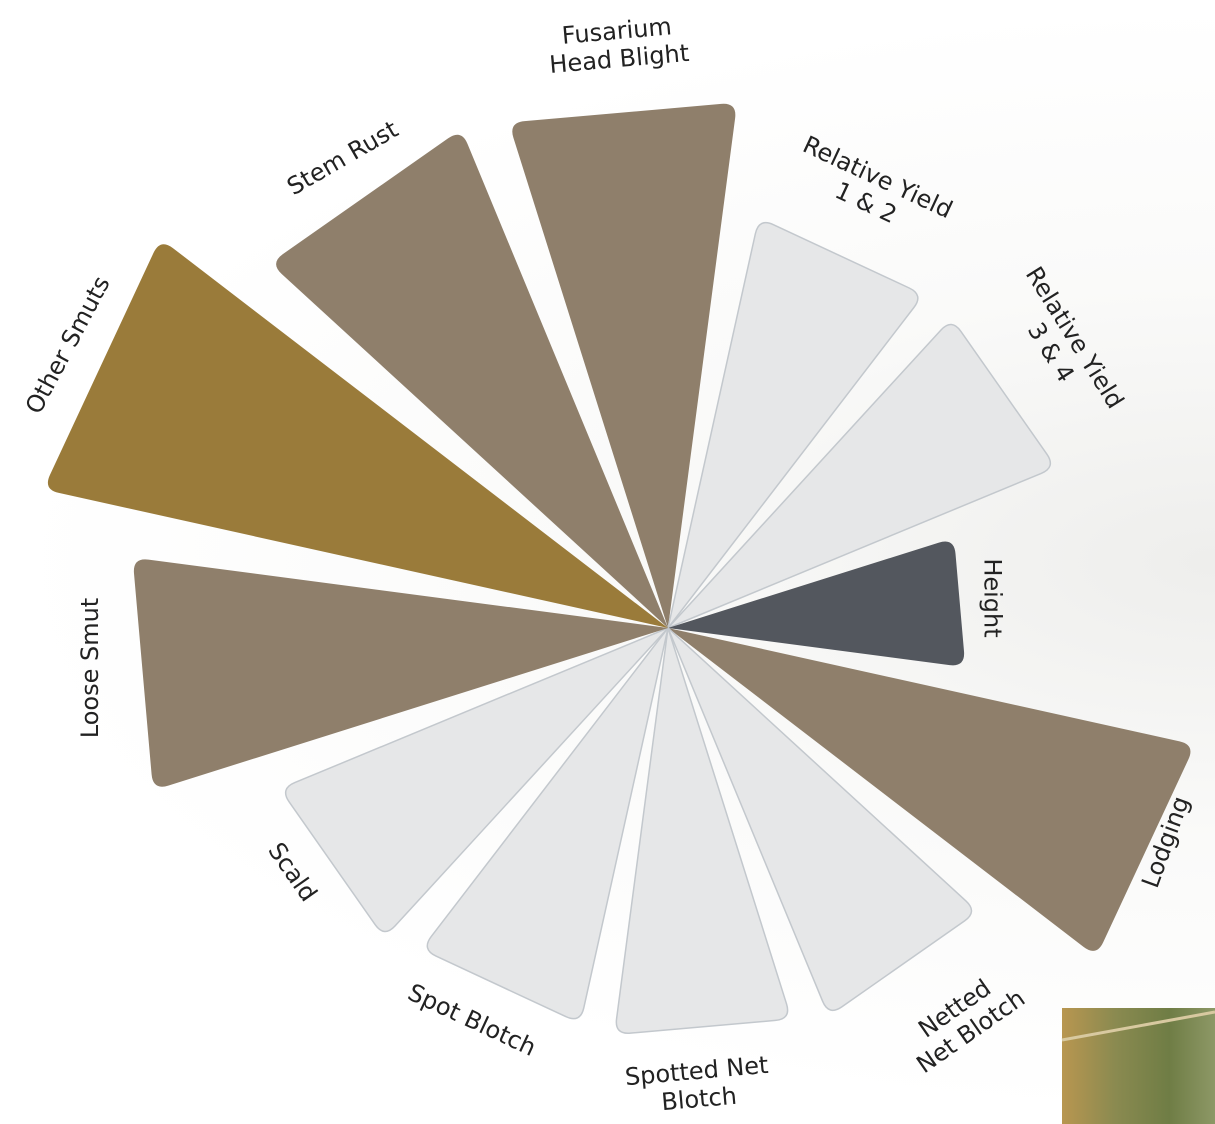 The width and height of the screenshot is (1215, 1124). I want to click on photo-stalk, so click(1138, 1026).